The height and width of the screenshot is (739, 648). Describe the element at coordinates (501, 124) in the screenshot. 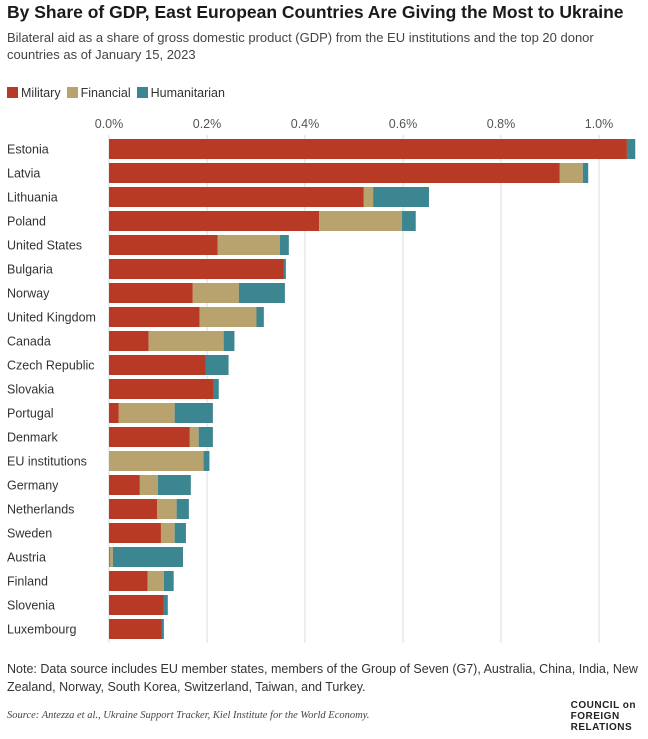

I see `x-tick-label: 0.8%` at that location.